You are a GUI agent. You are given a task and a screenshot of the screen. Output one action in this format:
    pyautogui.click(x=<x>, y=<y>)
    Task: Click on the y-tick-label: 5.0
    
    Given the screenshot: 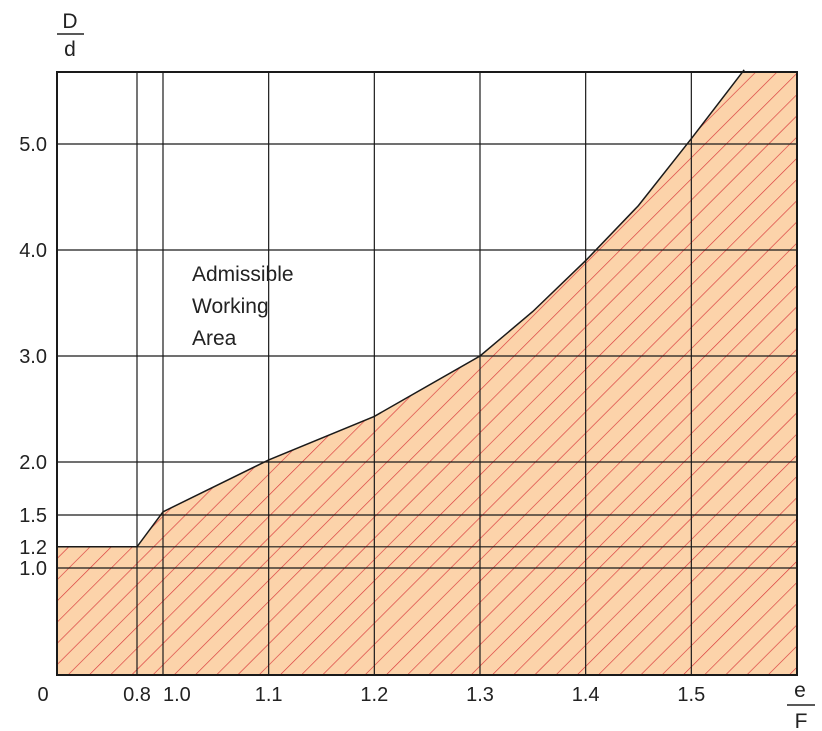 What is the action you would take?
    pyautogui.click(x=33, y=145)
    